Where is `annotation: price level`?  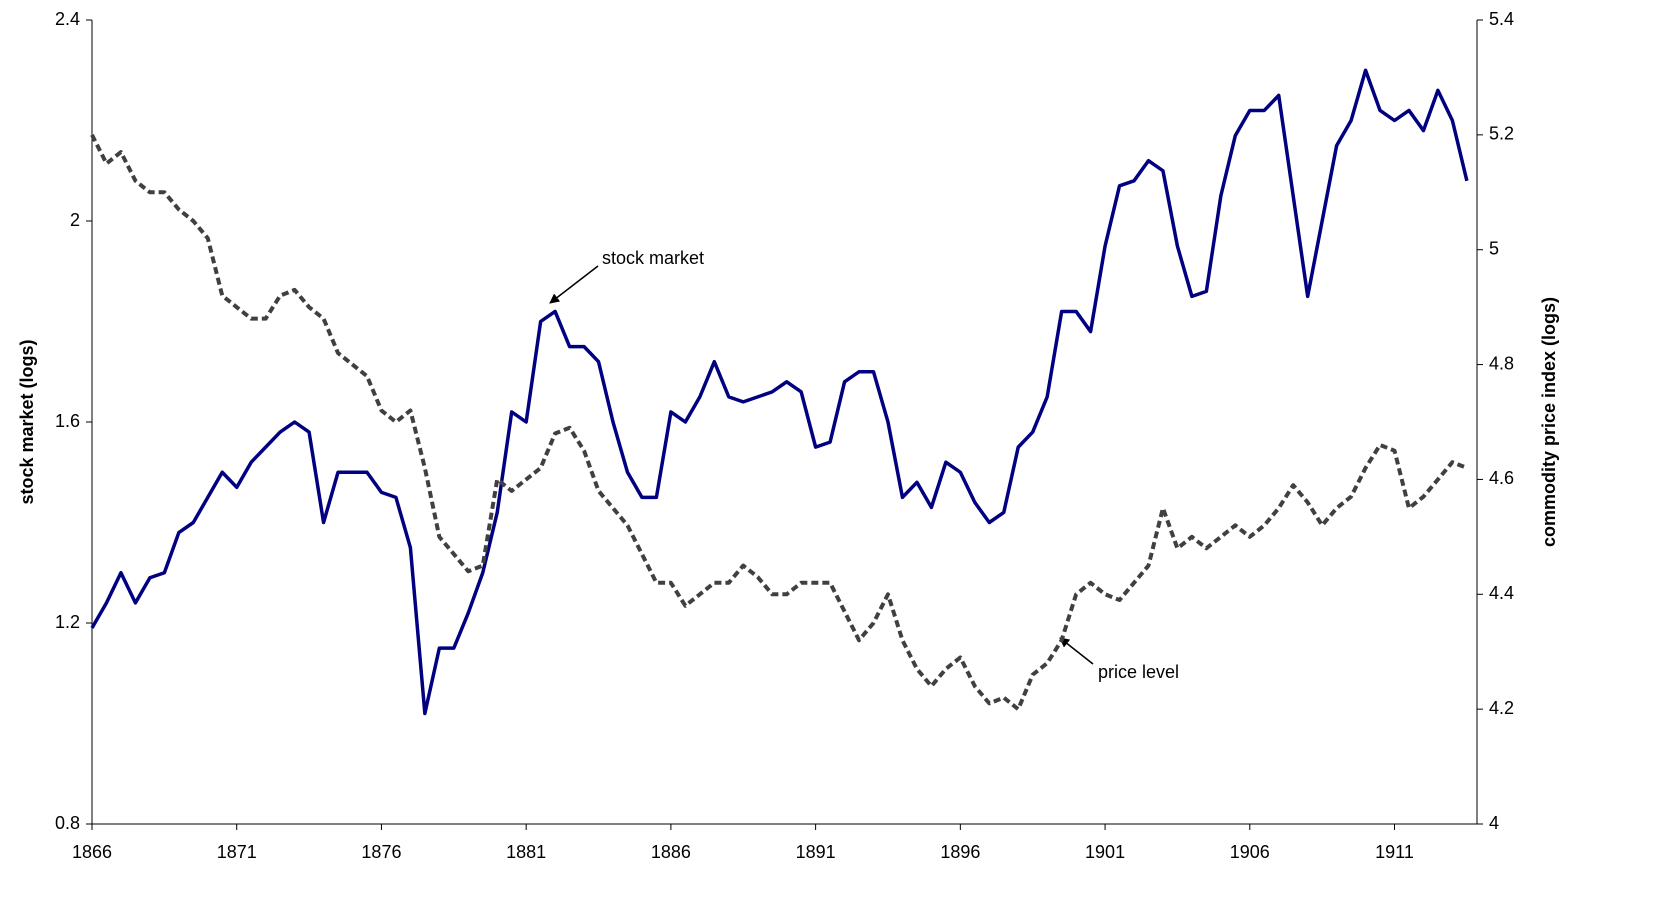
annotation: price level is located at coordinates (1138, 672).